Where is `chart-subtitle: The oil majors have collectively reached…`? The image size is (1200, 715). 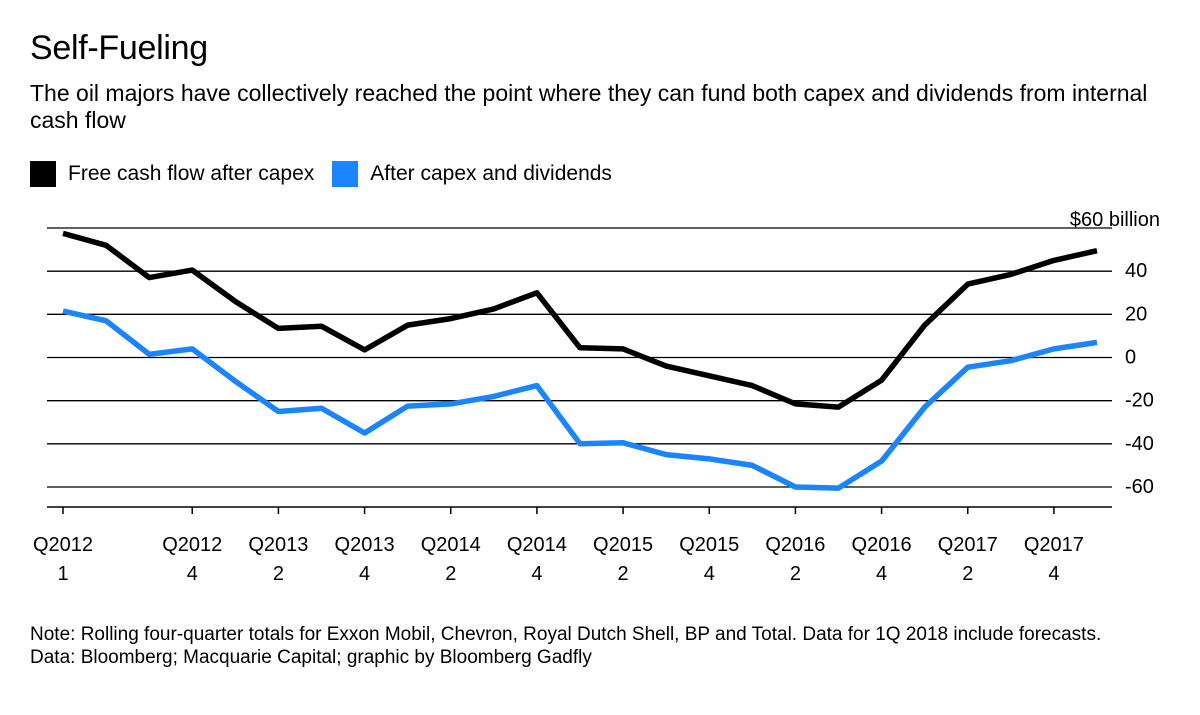 chart-subtitle: The oil majors have collectively reached… is located at coordinates (589, 106).